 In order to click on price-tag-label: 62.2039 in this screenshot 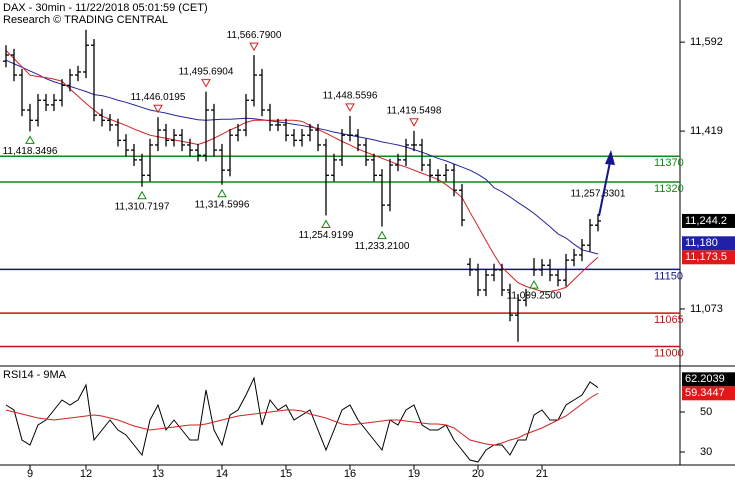, I will do `click(705, 379)`.